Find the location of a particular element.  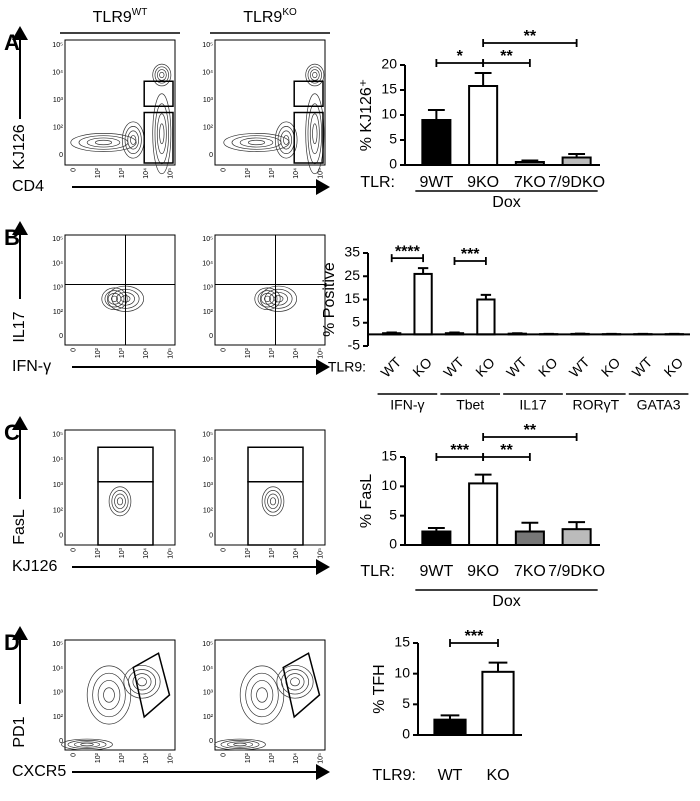

group-label: GATA3 is located at coordinates (659, 405).